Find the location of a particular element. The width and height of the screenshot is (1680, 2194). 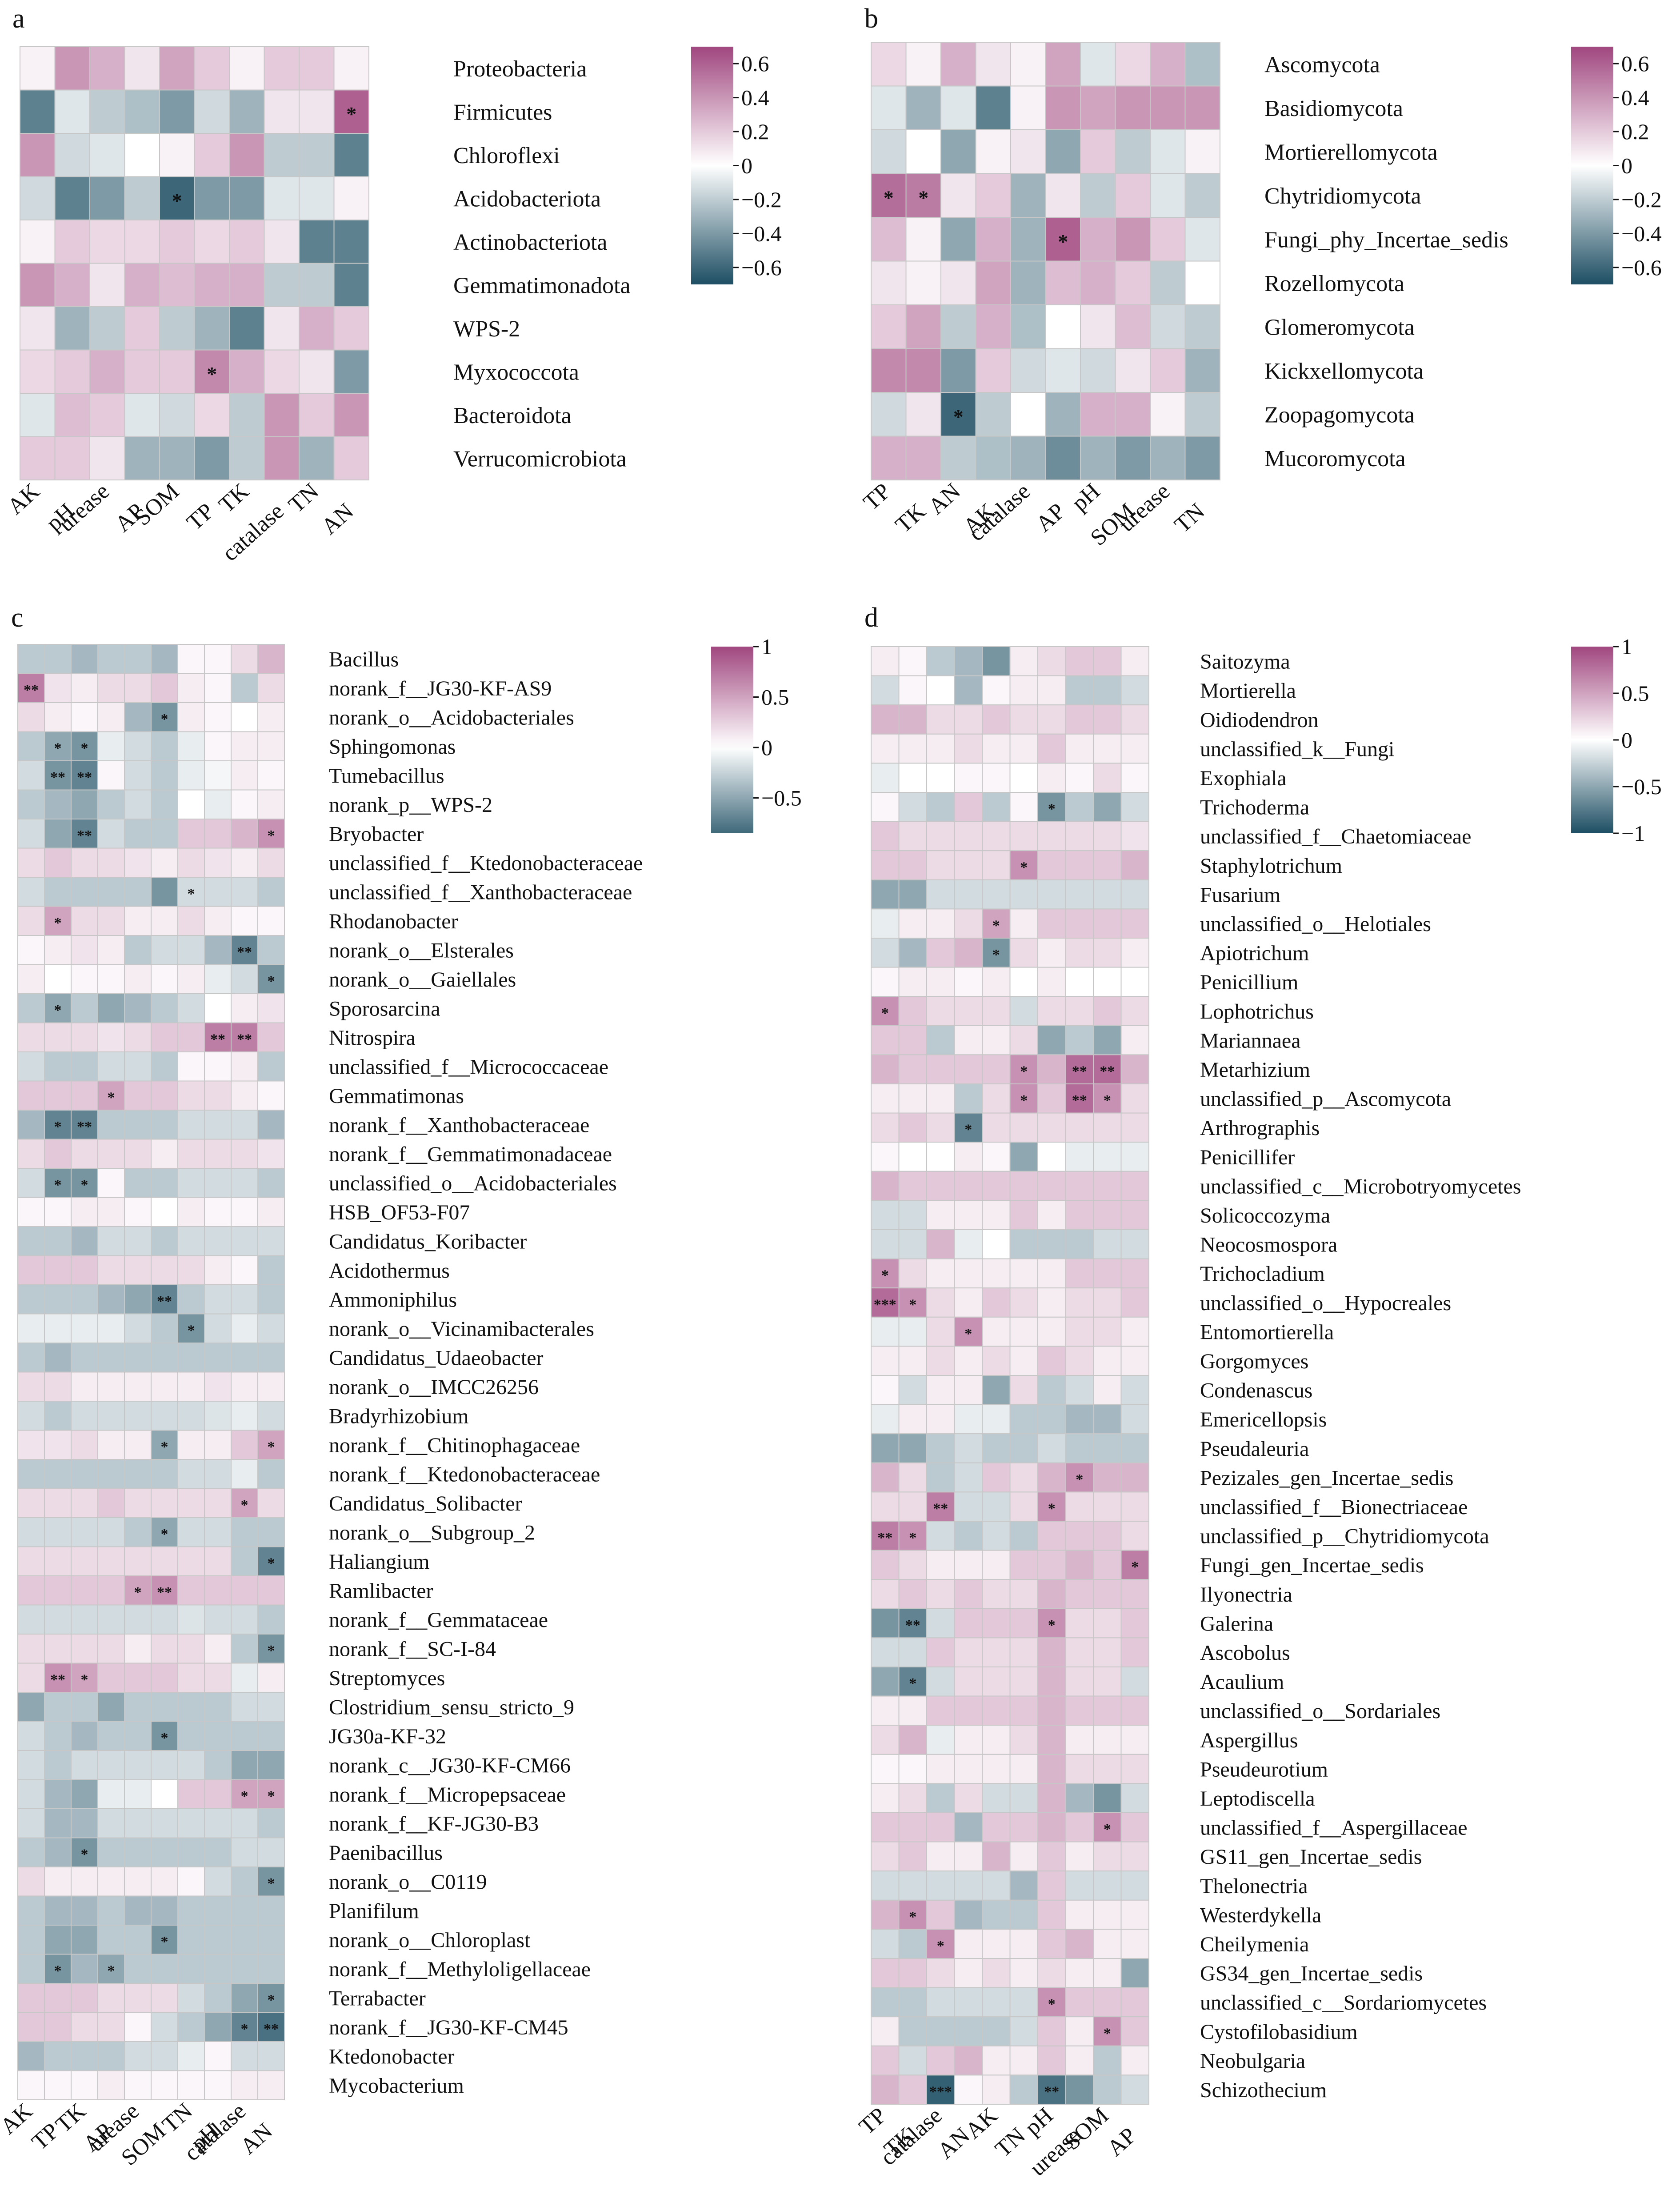

row-label: Firmicutes is located at coordinates (502, 112).